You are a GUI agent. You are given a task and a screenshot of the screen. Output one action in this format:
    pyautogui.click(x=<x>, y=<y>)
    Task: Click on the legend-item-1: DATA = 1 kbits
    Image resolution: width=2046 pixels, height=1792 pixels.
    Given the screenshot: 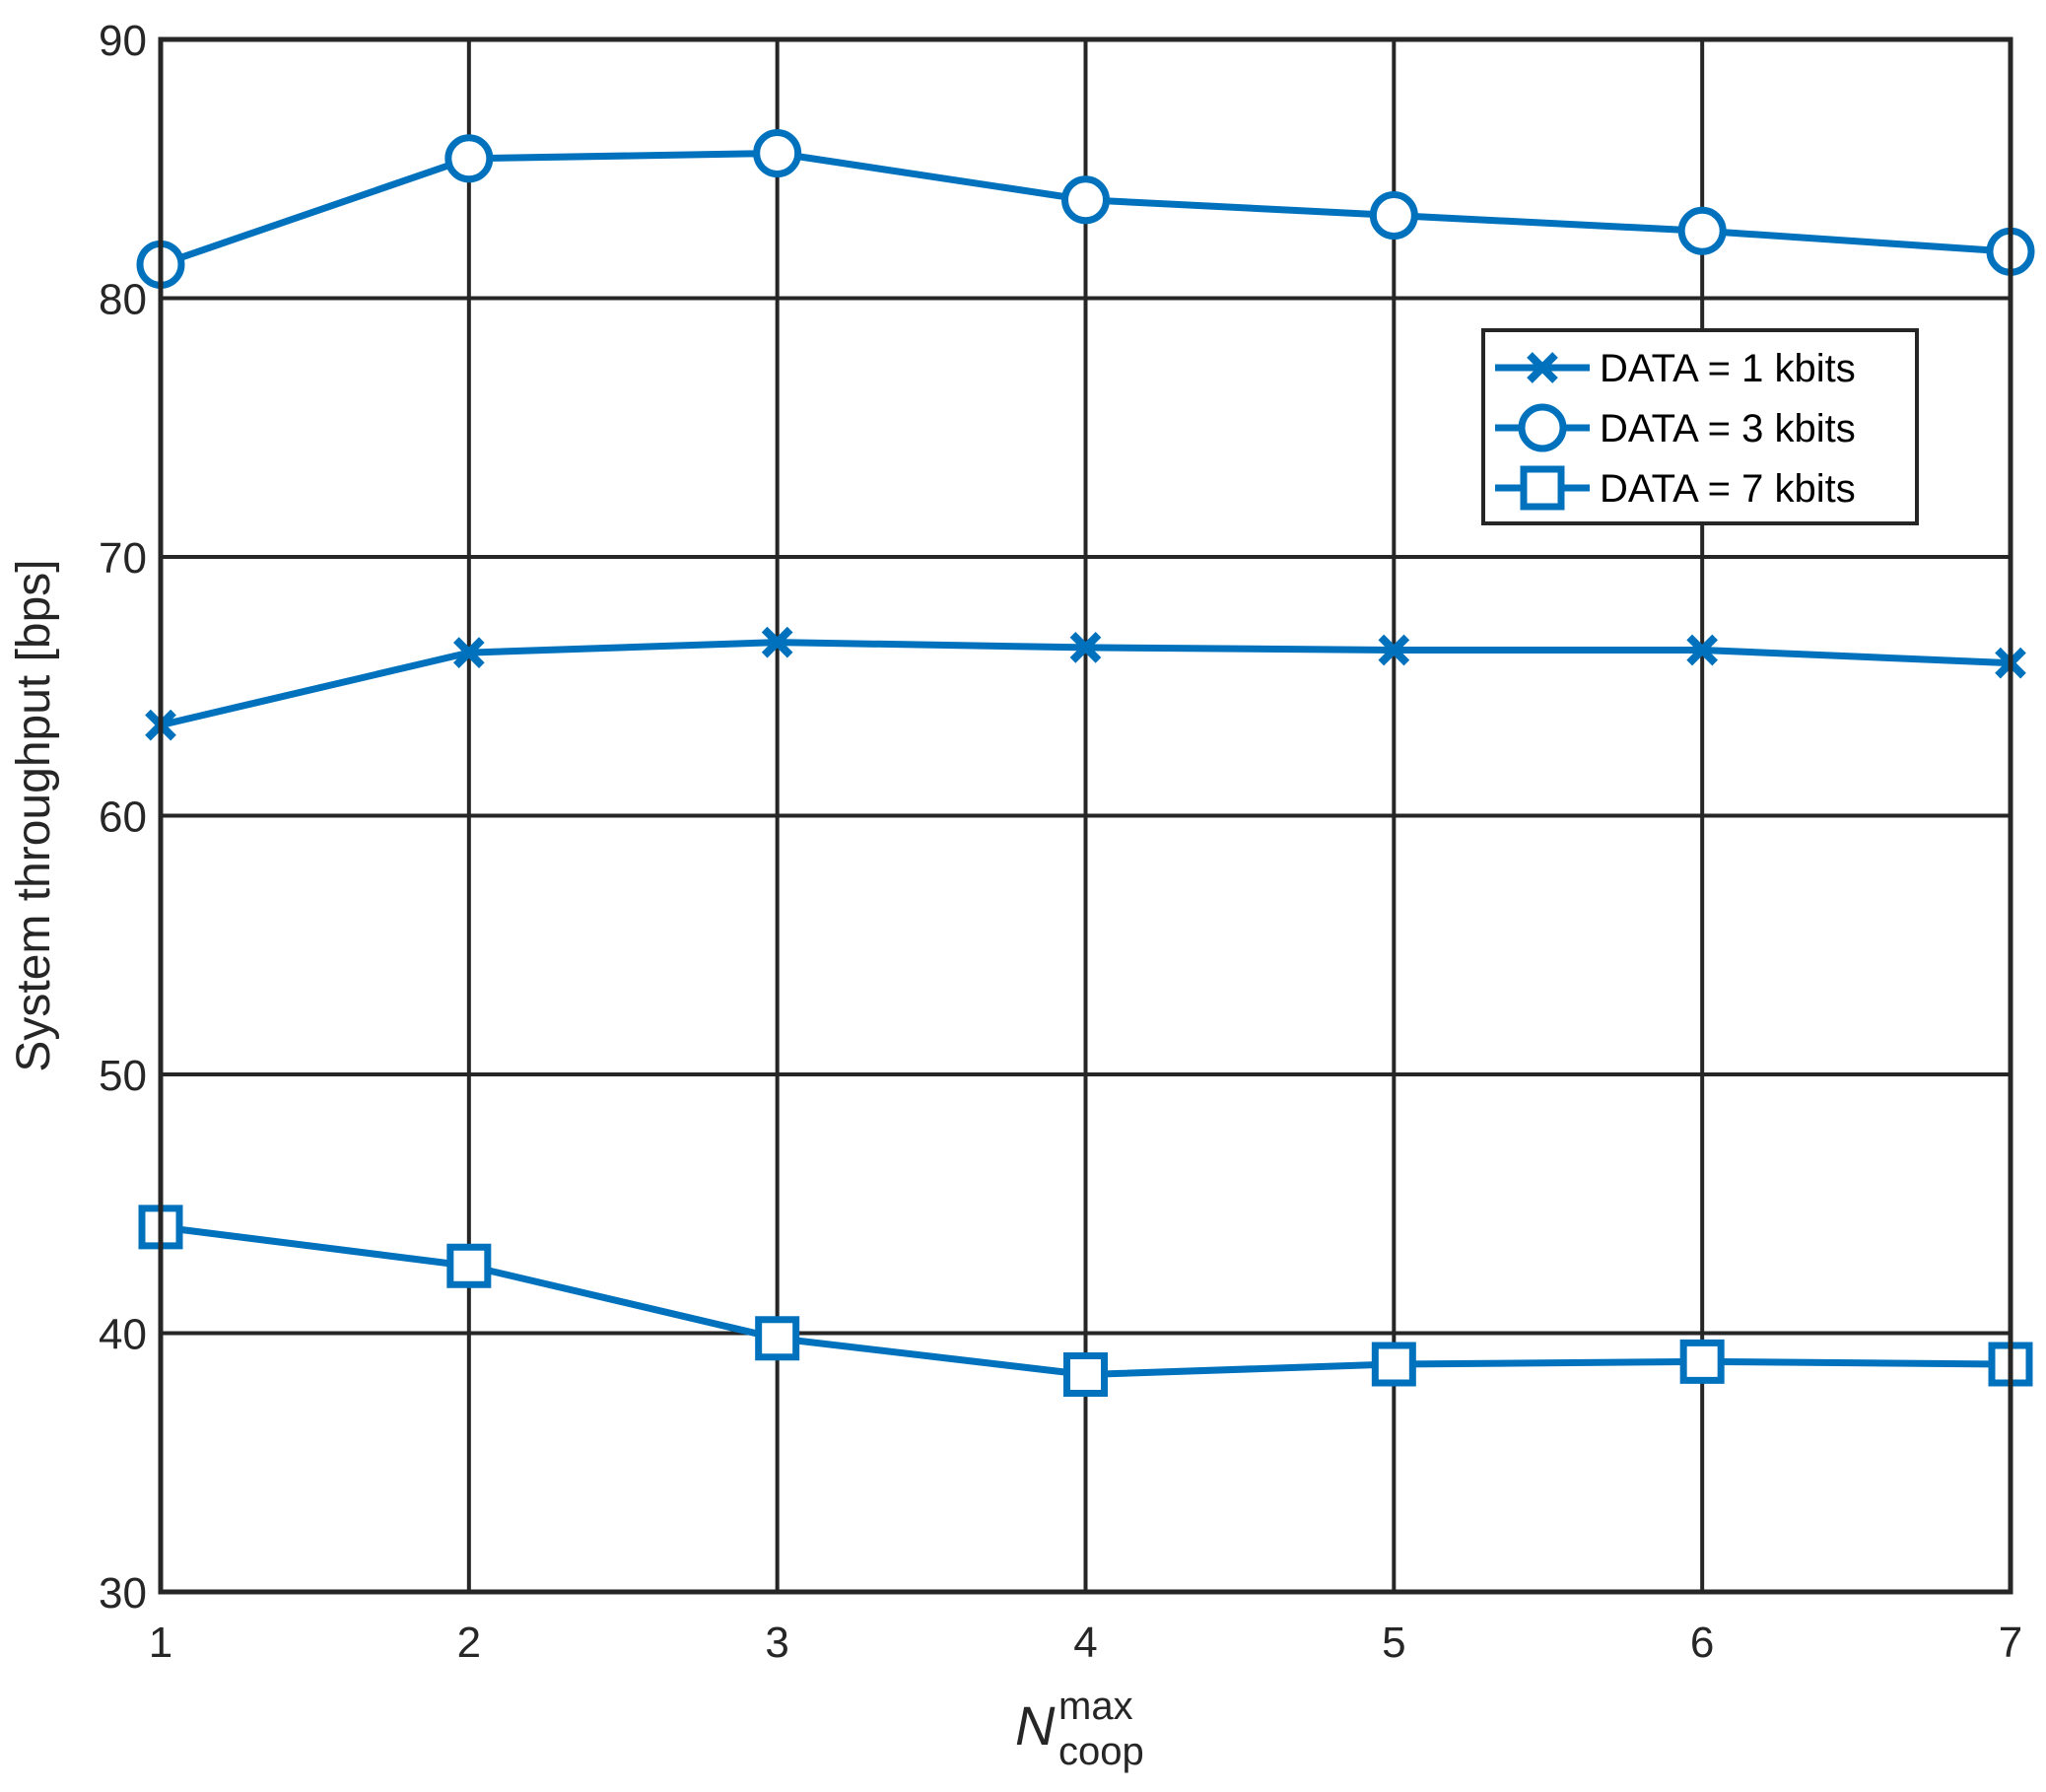 What is the action you would take?
    pyautogui.click(x=1675, y=368)
    